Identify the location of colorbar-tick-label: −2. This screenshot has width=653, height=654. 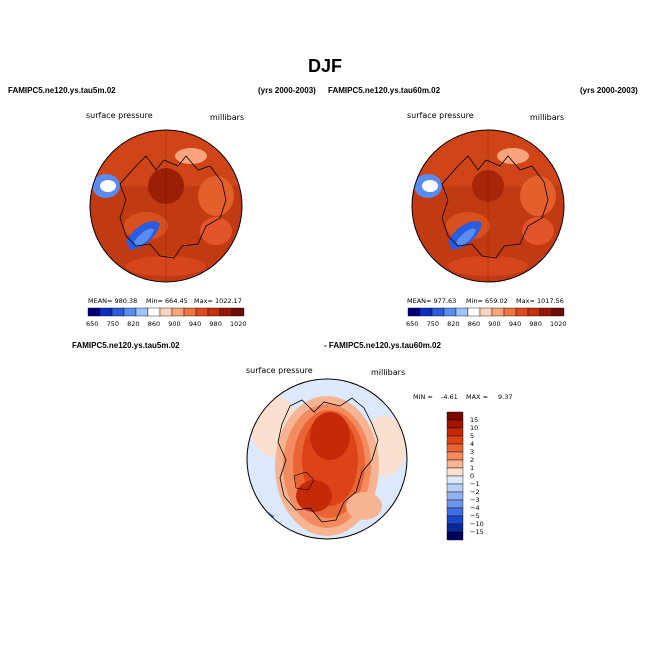
(475, 492).